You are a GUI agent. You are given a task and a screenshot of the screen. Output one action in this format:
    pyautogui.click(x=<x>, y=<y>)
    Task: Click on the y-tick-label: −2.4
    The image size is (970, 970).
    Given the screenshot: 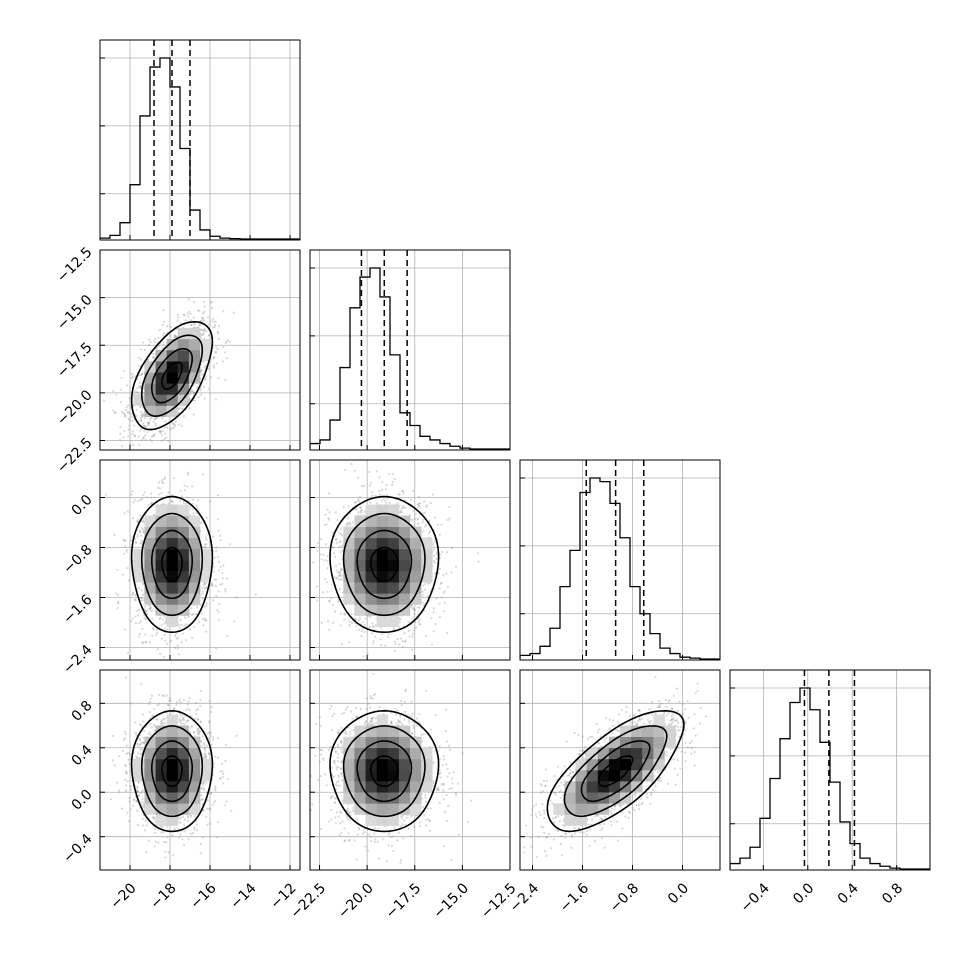 What is the action you would take?
    pyautogui.click(x=77, y=659)
    